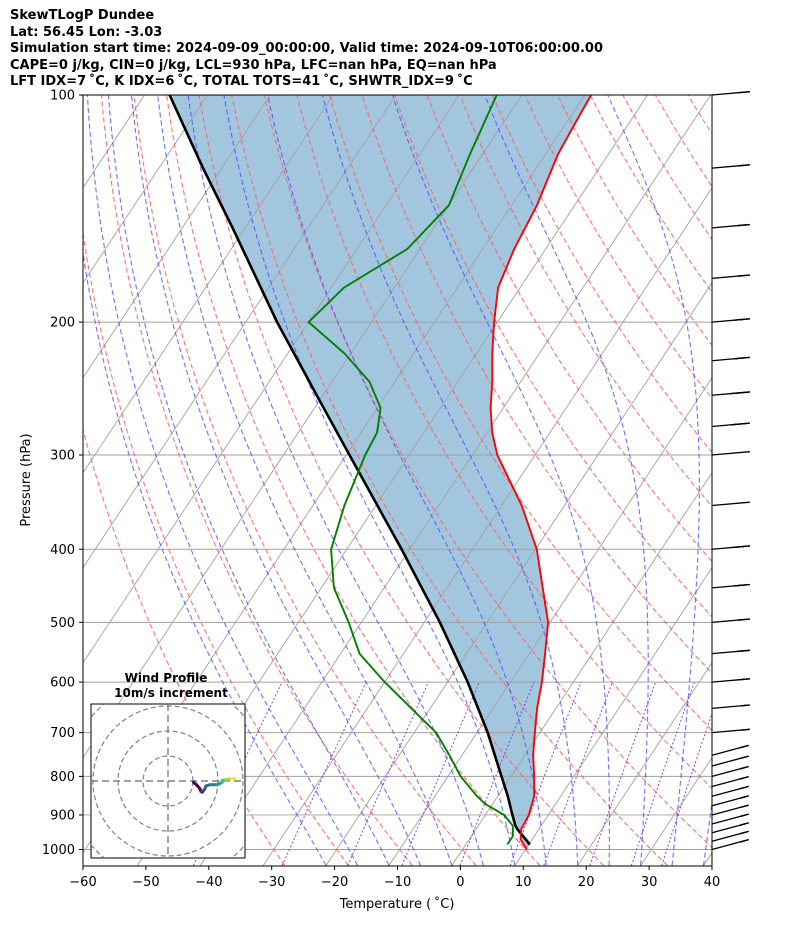  I want to click on x-tick-label: −40, so click(208, 882).